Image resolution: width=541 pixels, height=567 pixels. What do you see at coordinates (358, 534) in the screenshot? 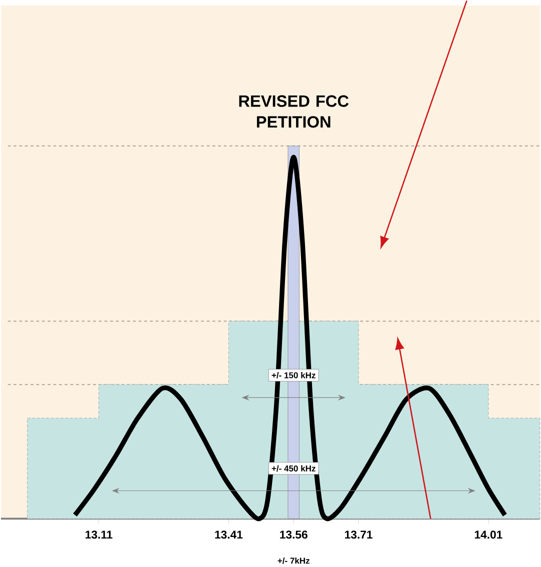
I see `x-tick-label: 13.71` at bounding box center [358, 534].